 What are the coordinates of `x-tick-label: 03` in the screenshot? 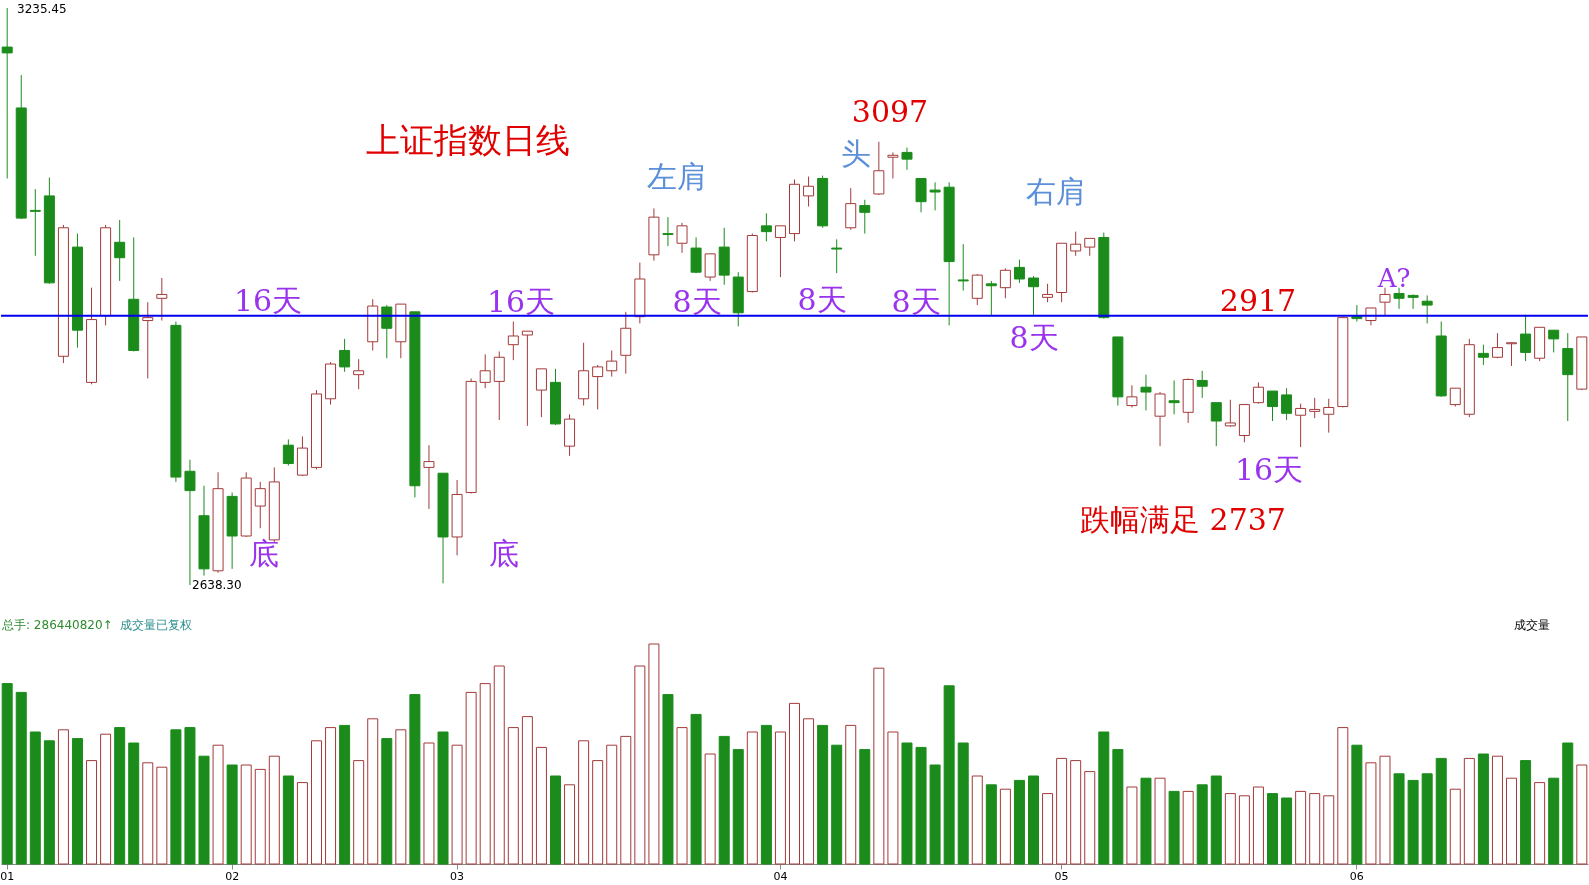 It's located at (457, 876).